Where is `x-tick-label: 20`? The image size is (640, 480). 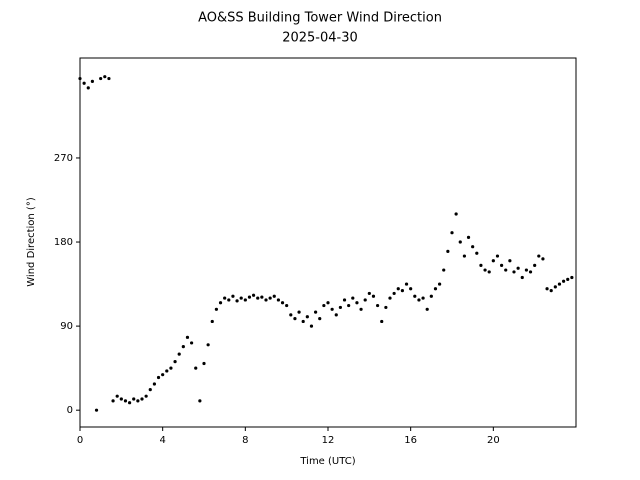 x-tick-label: 20 is located at coordinates (493, 440).